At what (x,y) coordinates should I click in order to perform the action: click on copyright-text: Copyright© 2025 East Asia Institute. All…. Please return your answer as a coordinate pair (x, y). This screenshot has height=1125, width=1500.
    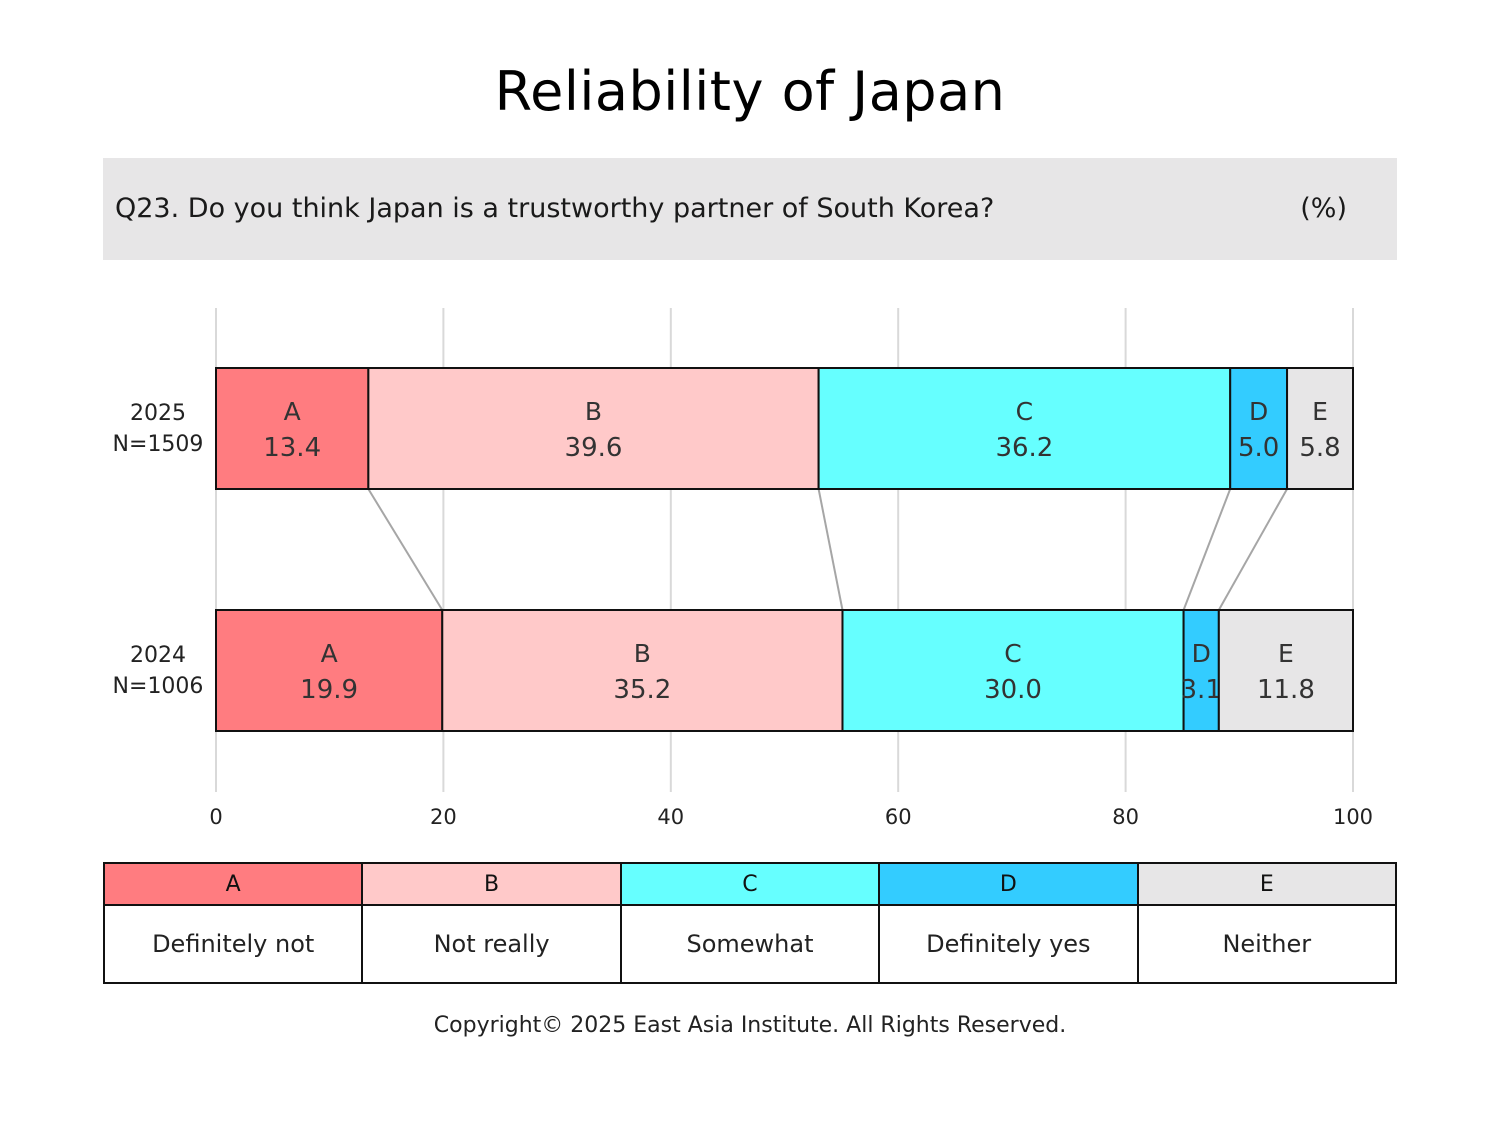
    Looking at the image, I should click on (750, 1025).